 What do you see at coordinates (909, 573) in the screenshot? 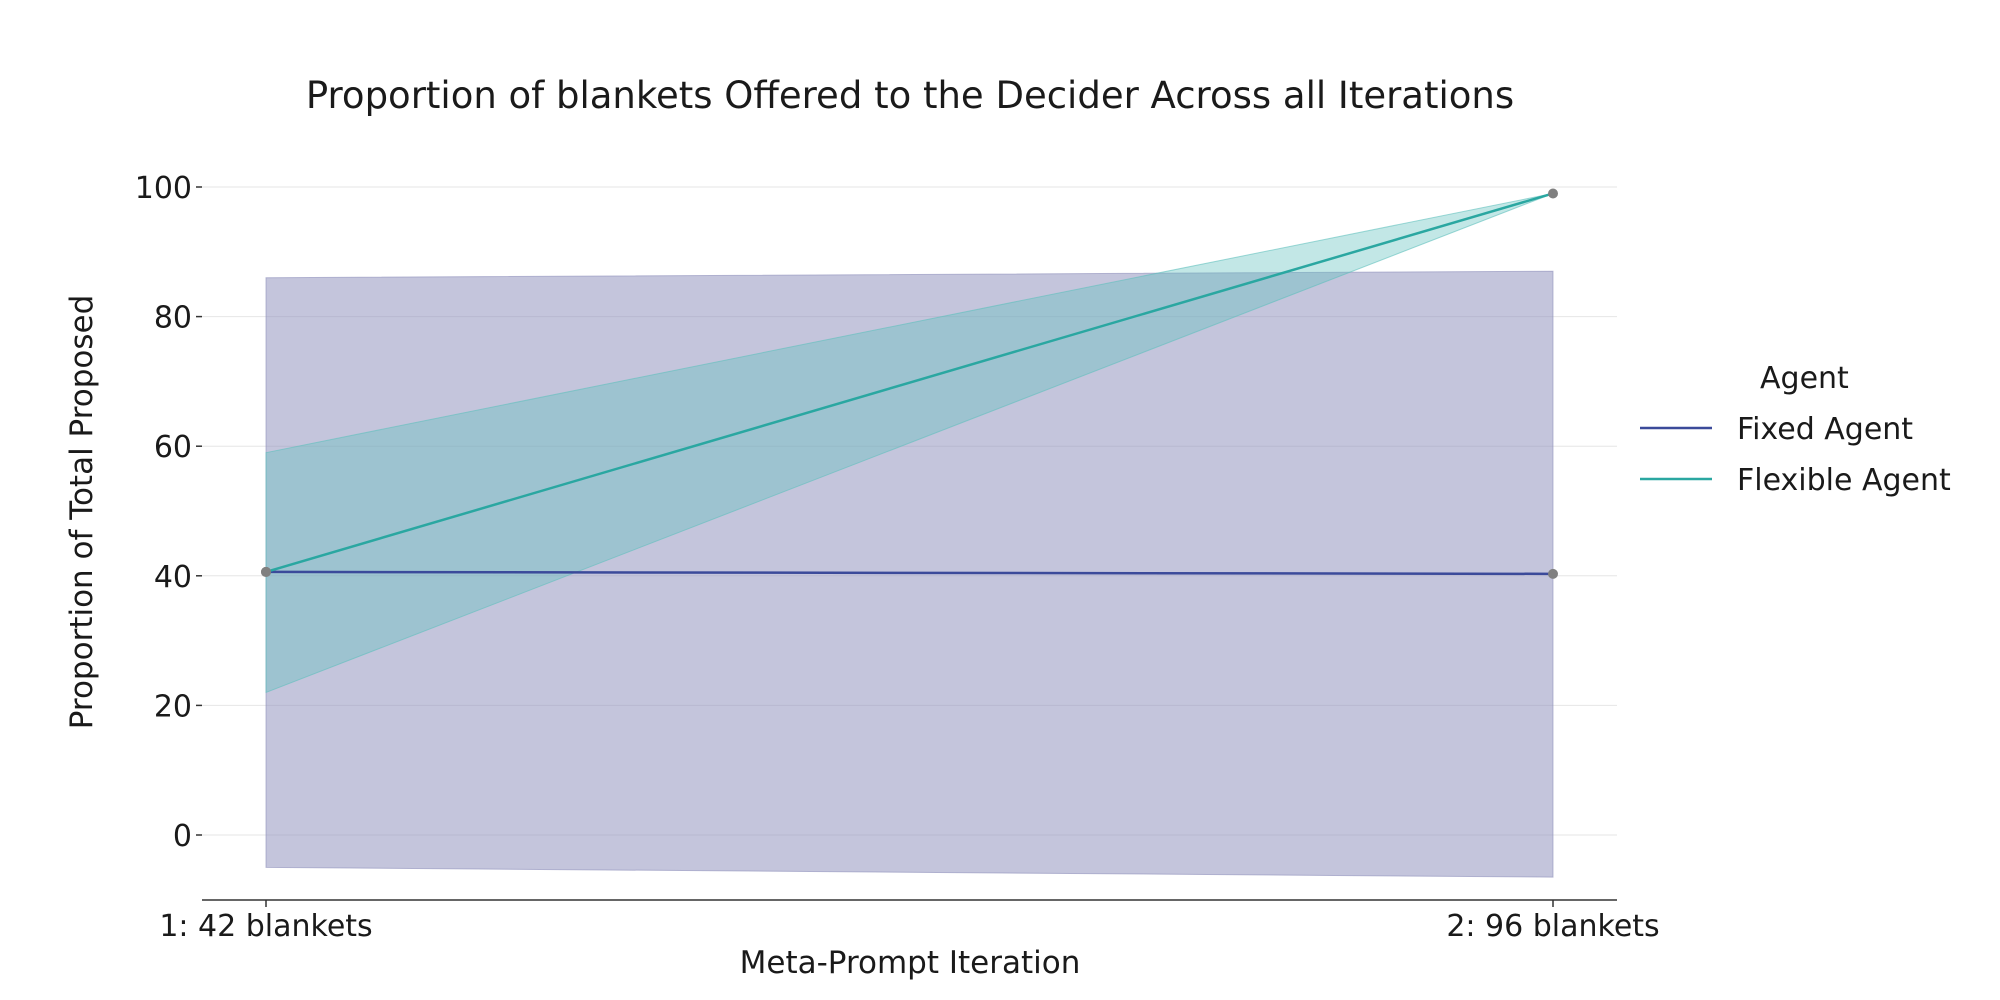
I see `series-line` at bounding box center [909, 573].